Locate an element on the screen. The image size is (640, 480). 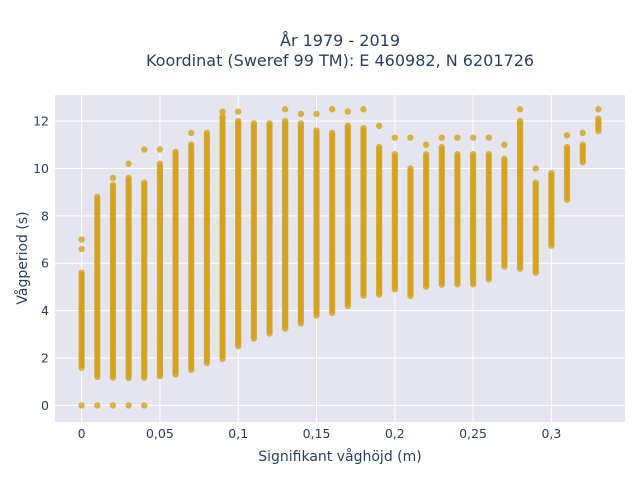
y-tick-label: 2 is located at coordinates (45, 358).